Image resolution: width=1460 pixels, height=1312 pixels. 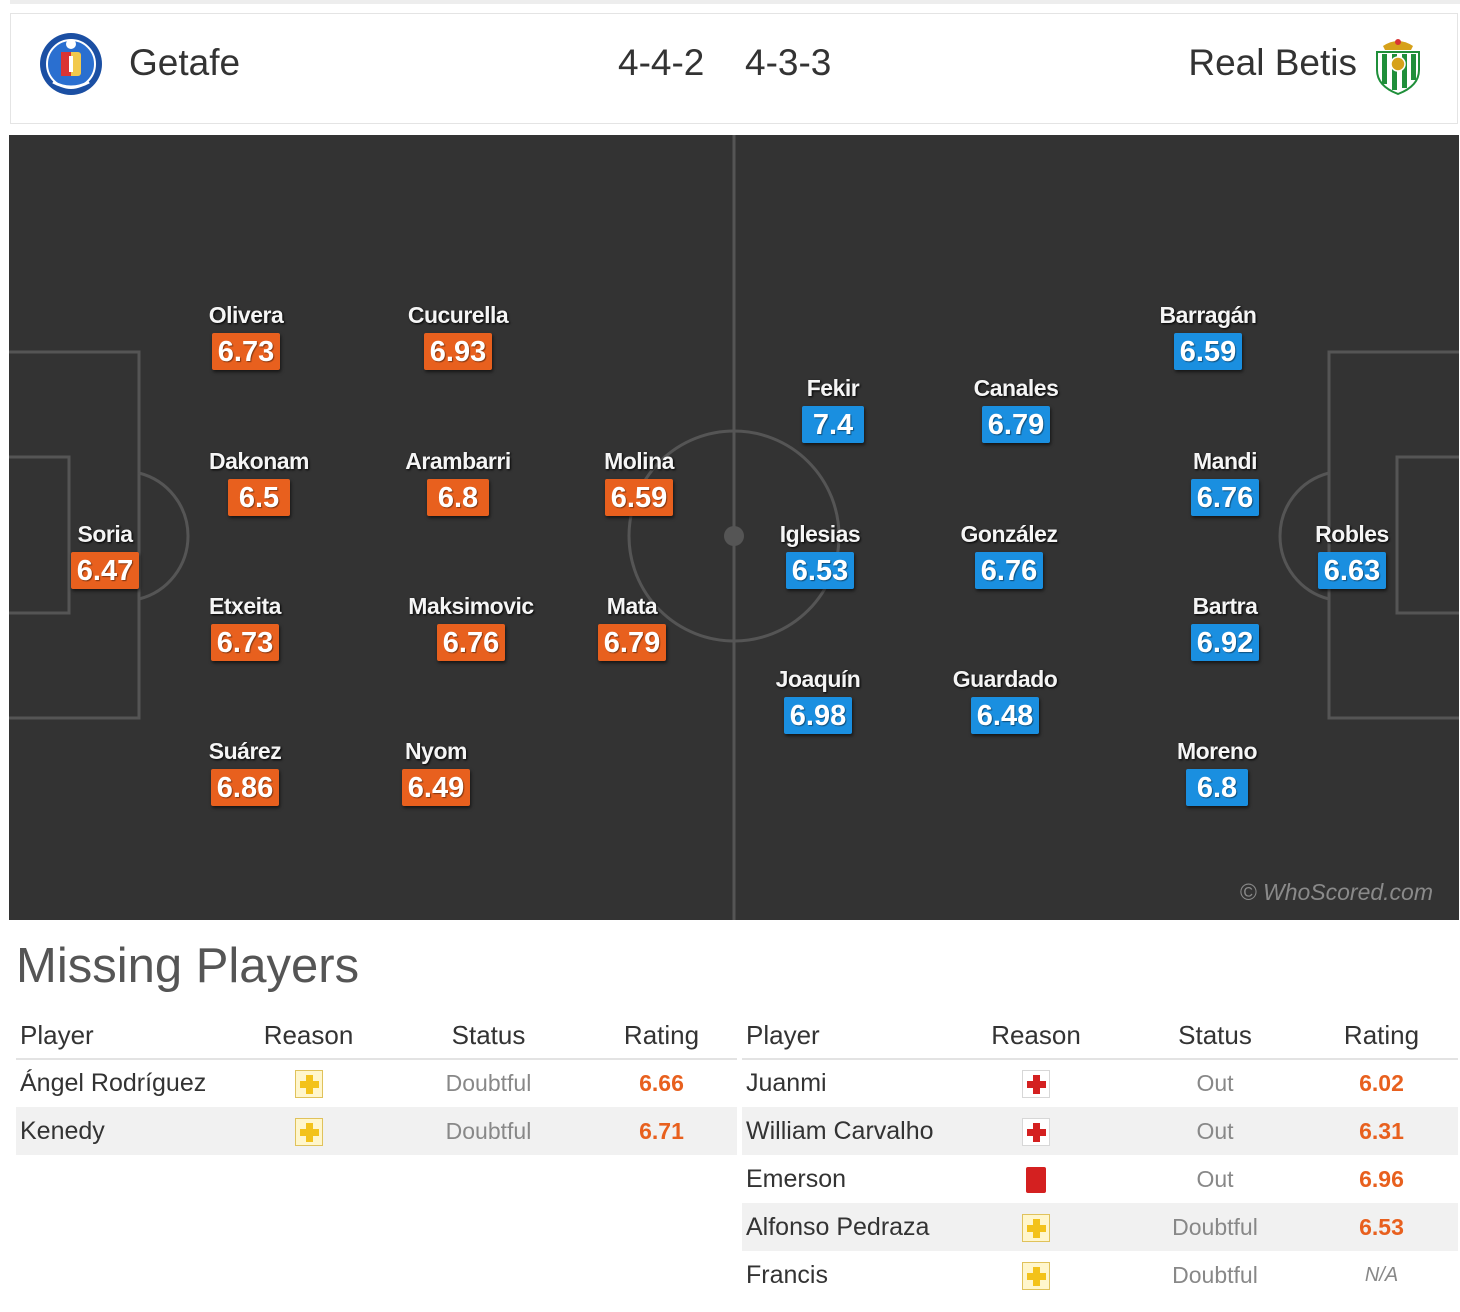 I want to click on home-player: Nyom 6.49, so click(x=436, y=772).